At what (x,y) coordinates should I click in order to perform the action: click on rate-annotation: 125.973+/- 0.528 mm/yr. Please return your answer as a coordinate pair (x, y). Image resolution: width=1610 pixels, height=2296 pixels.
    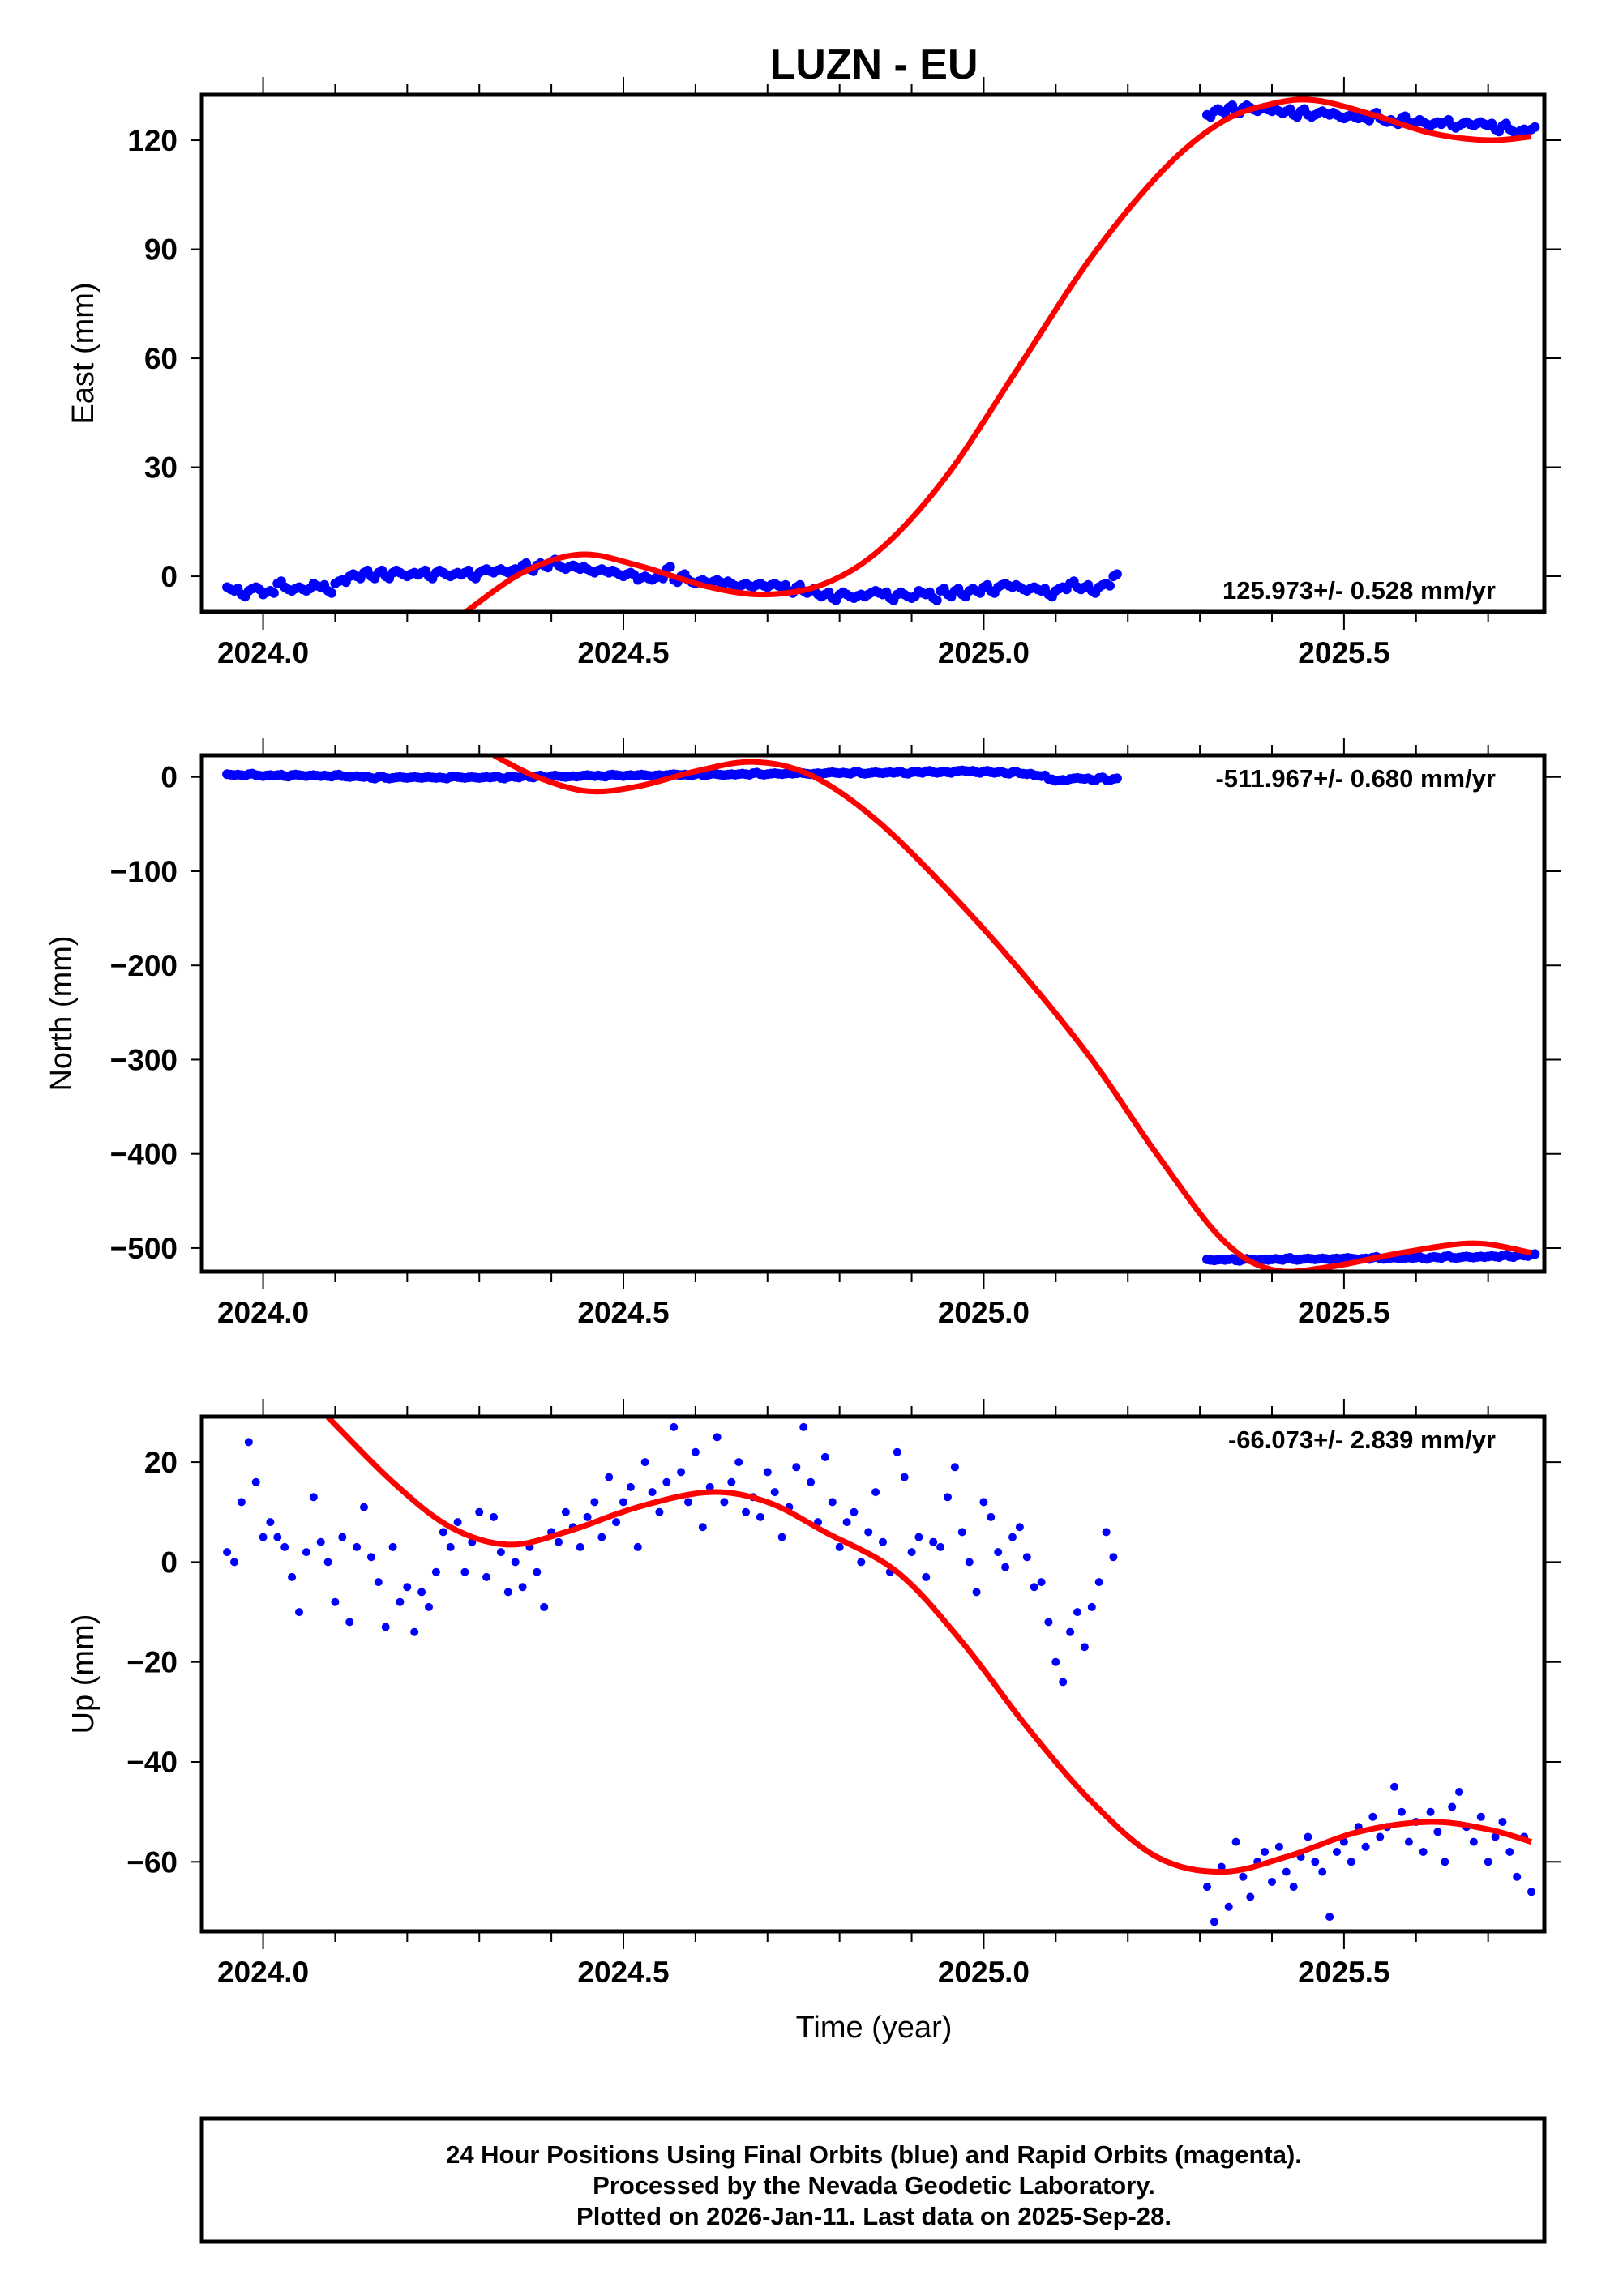
    Looking at the image, I should click on (1359, 590).